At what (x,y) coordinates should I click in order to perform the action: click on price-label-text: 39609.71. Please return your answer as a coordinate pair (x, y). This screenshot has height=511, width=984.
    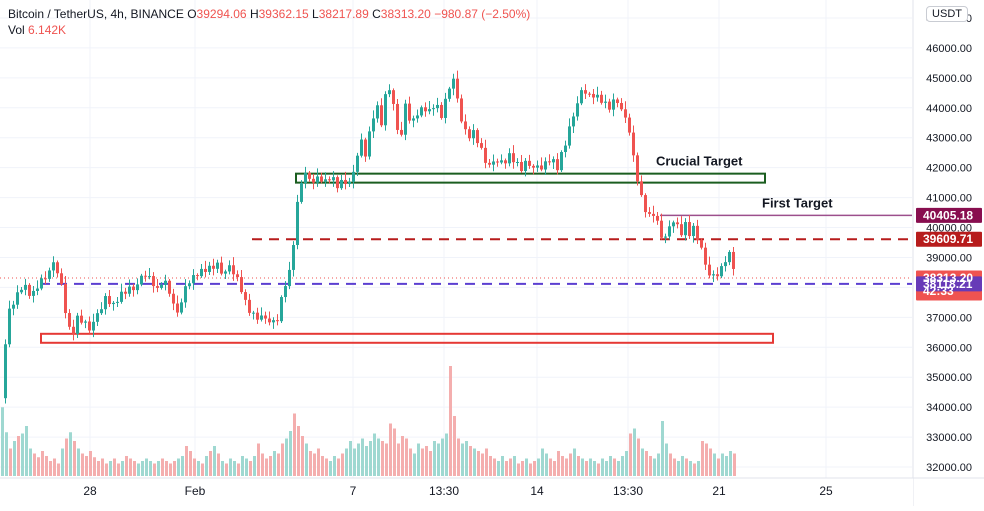
    Looking at the image, I should click on (948, 239).